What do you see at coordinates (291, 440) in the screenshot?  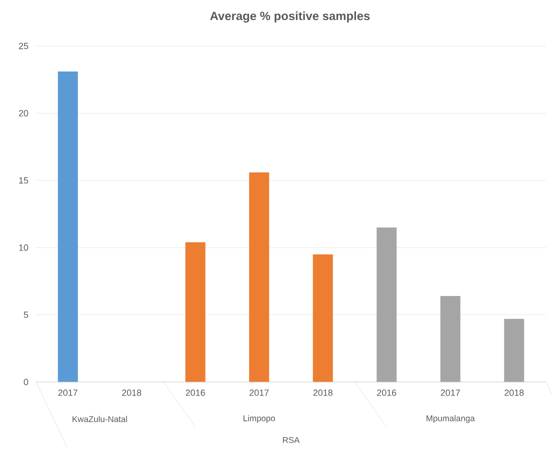 I see `text: RSA` at bounding box center [291, 440].